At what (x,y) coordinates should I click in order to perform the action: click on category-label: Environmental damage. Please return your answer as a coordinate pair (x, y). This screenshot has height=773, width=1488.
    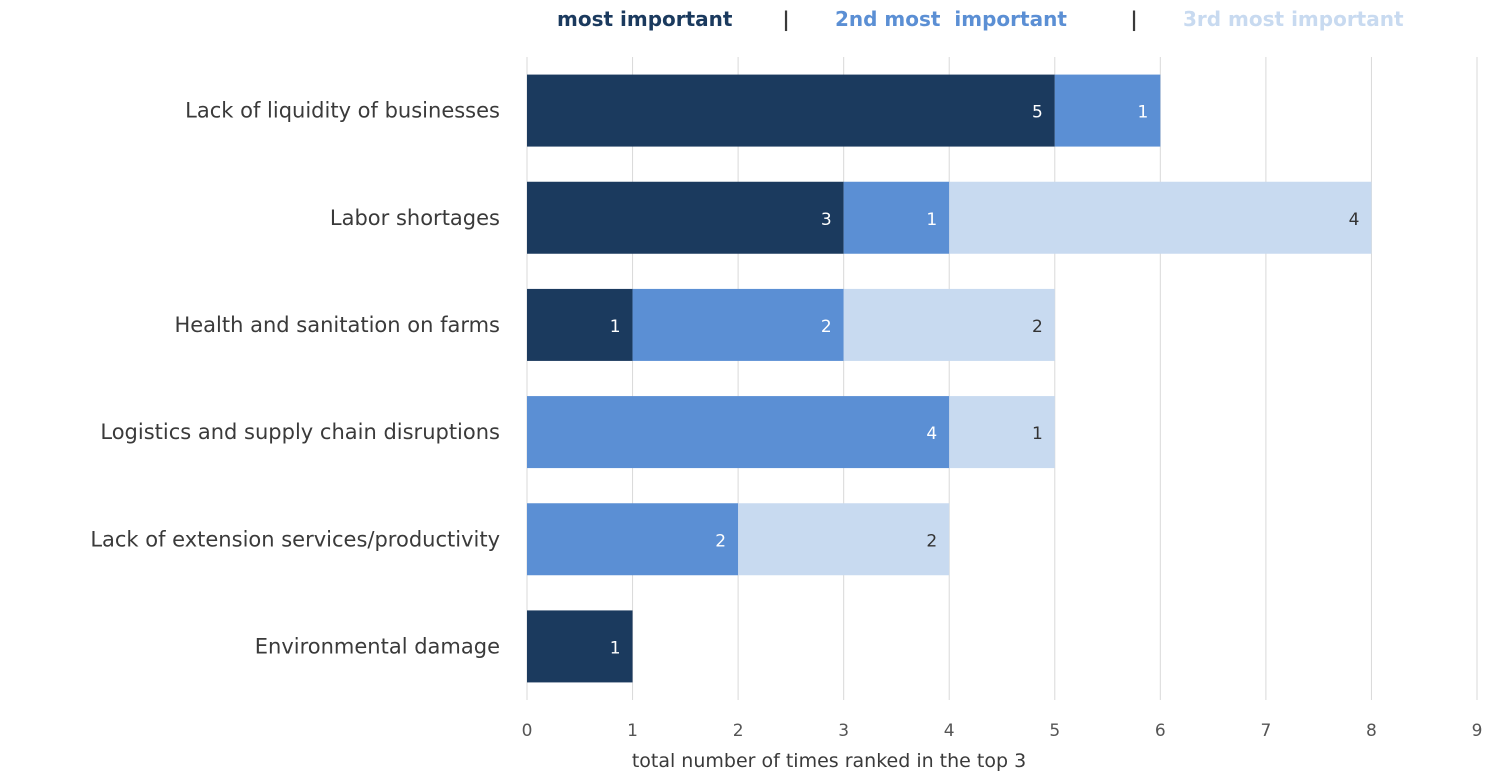
    Looking at the image, I should click on (377, 646).